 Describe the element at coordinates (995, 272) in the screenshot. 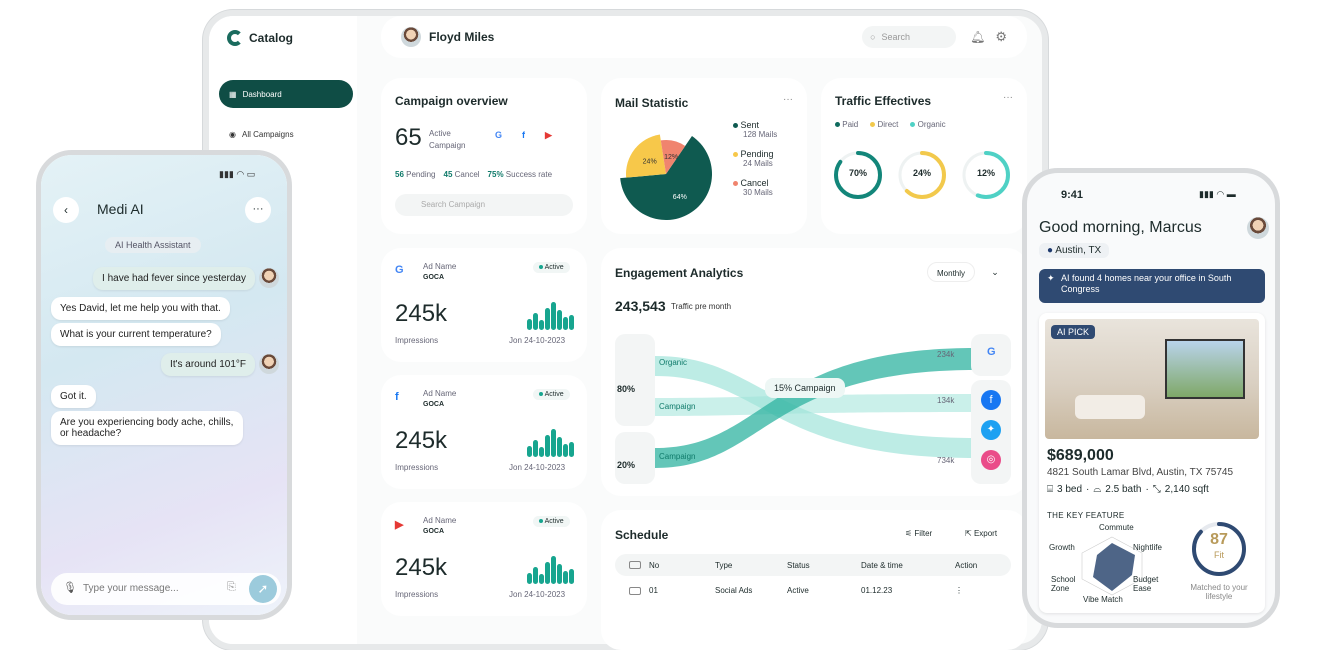

I see `chevron-down-icon: ⌄` at that location.